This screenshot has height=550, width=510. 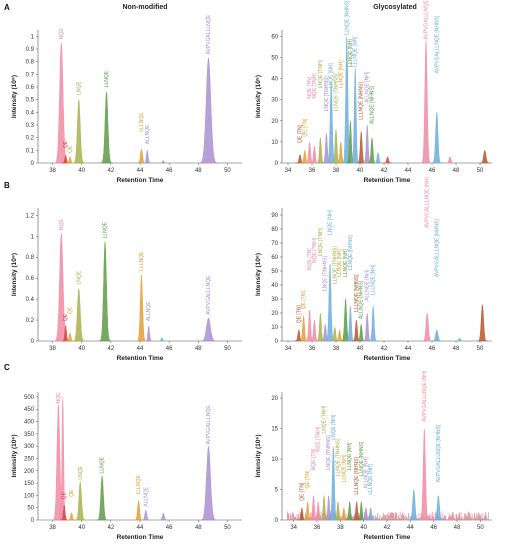 What do you see at coordinates (274, 258) in the screenshot?
I see `y-tick-label: 60` at bounding box center [274, 258].